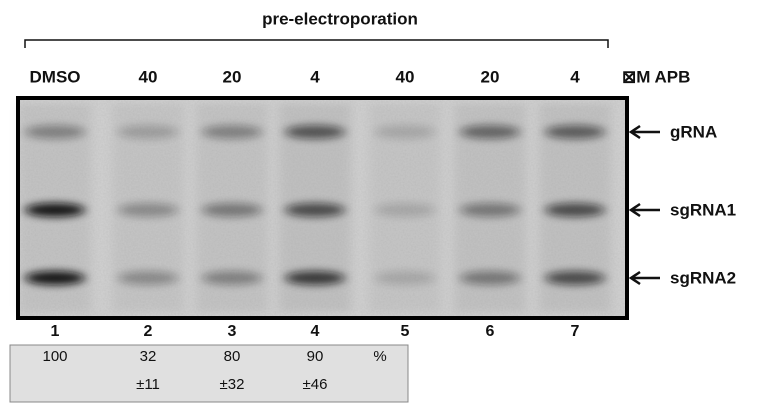  Describe the element at coordinates (656, 76) in the screenshot. I see `unit-label: ⊠M APB` at that location.